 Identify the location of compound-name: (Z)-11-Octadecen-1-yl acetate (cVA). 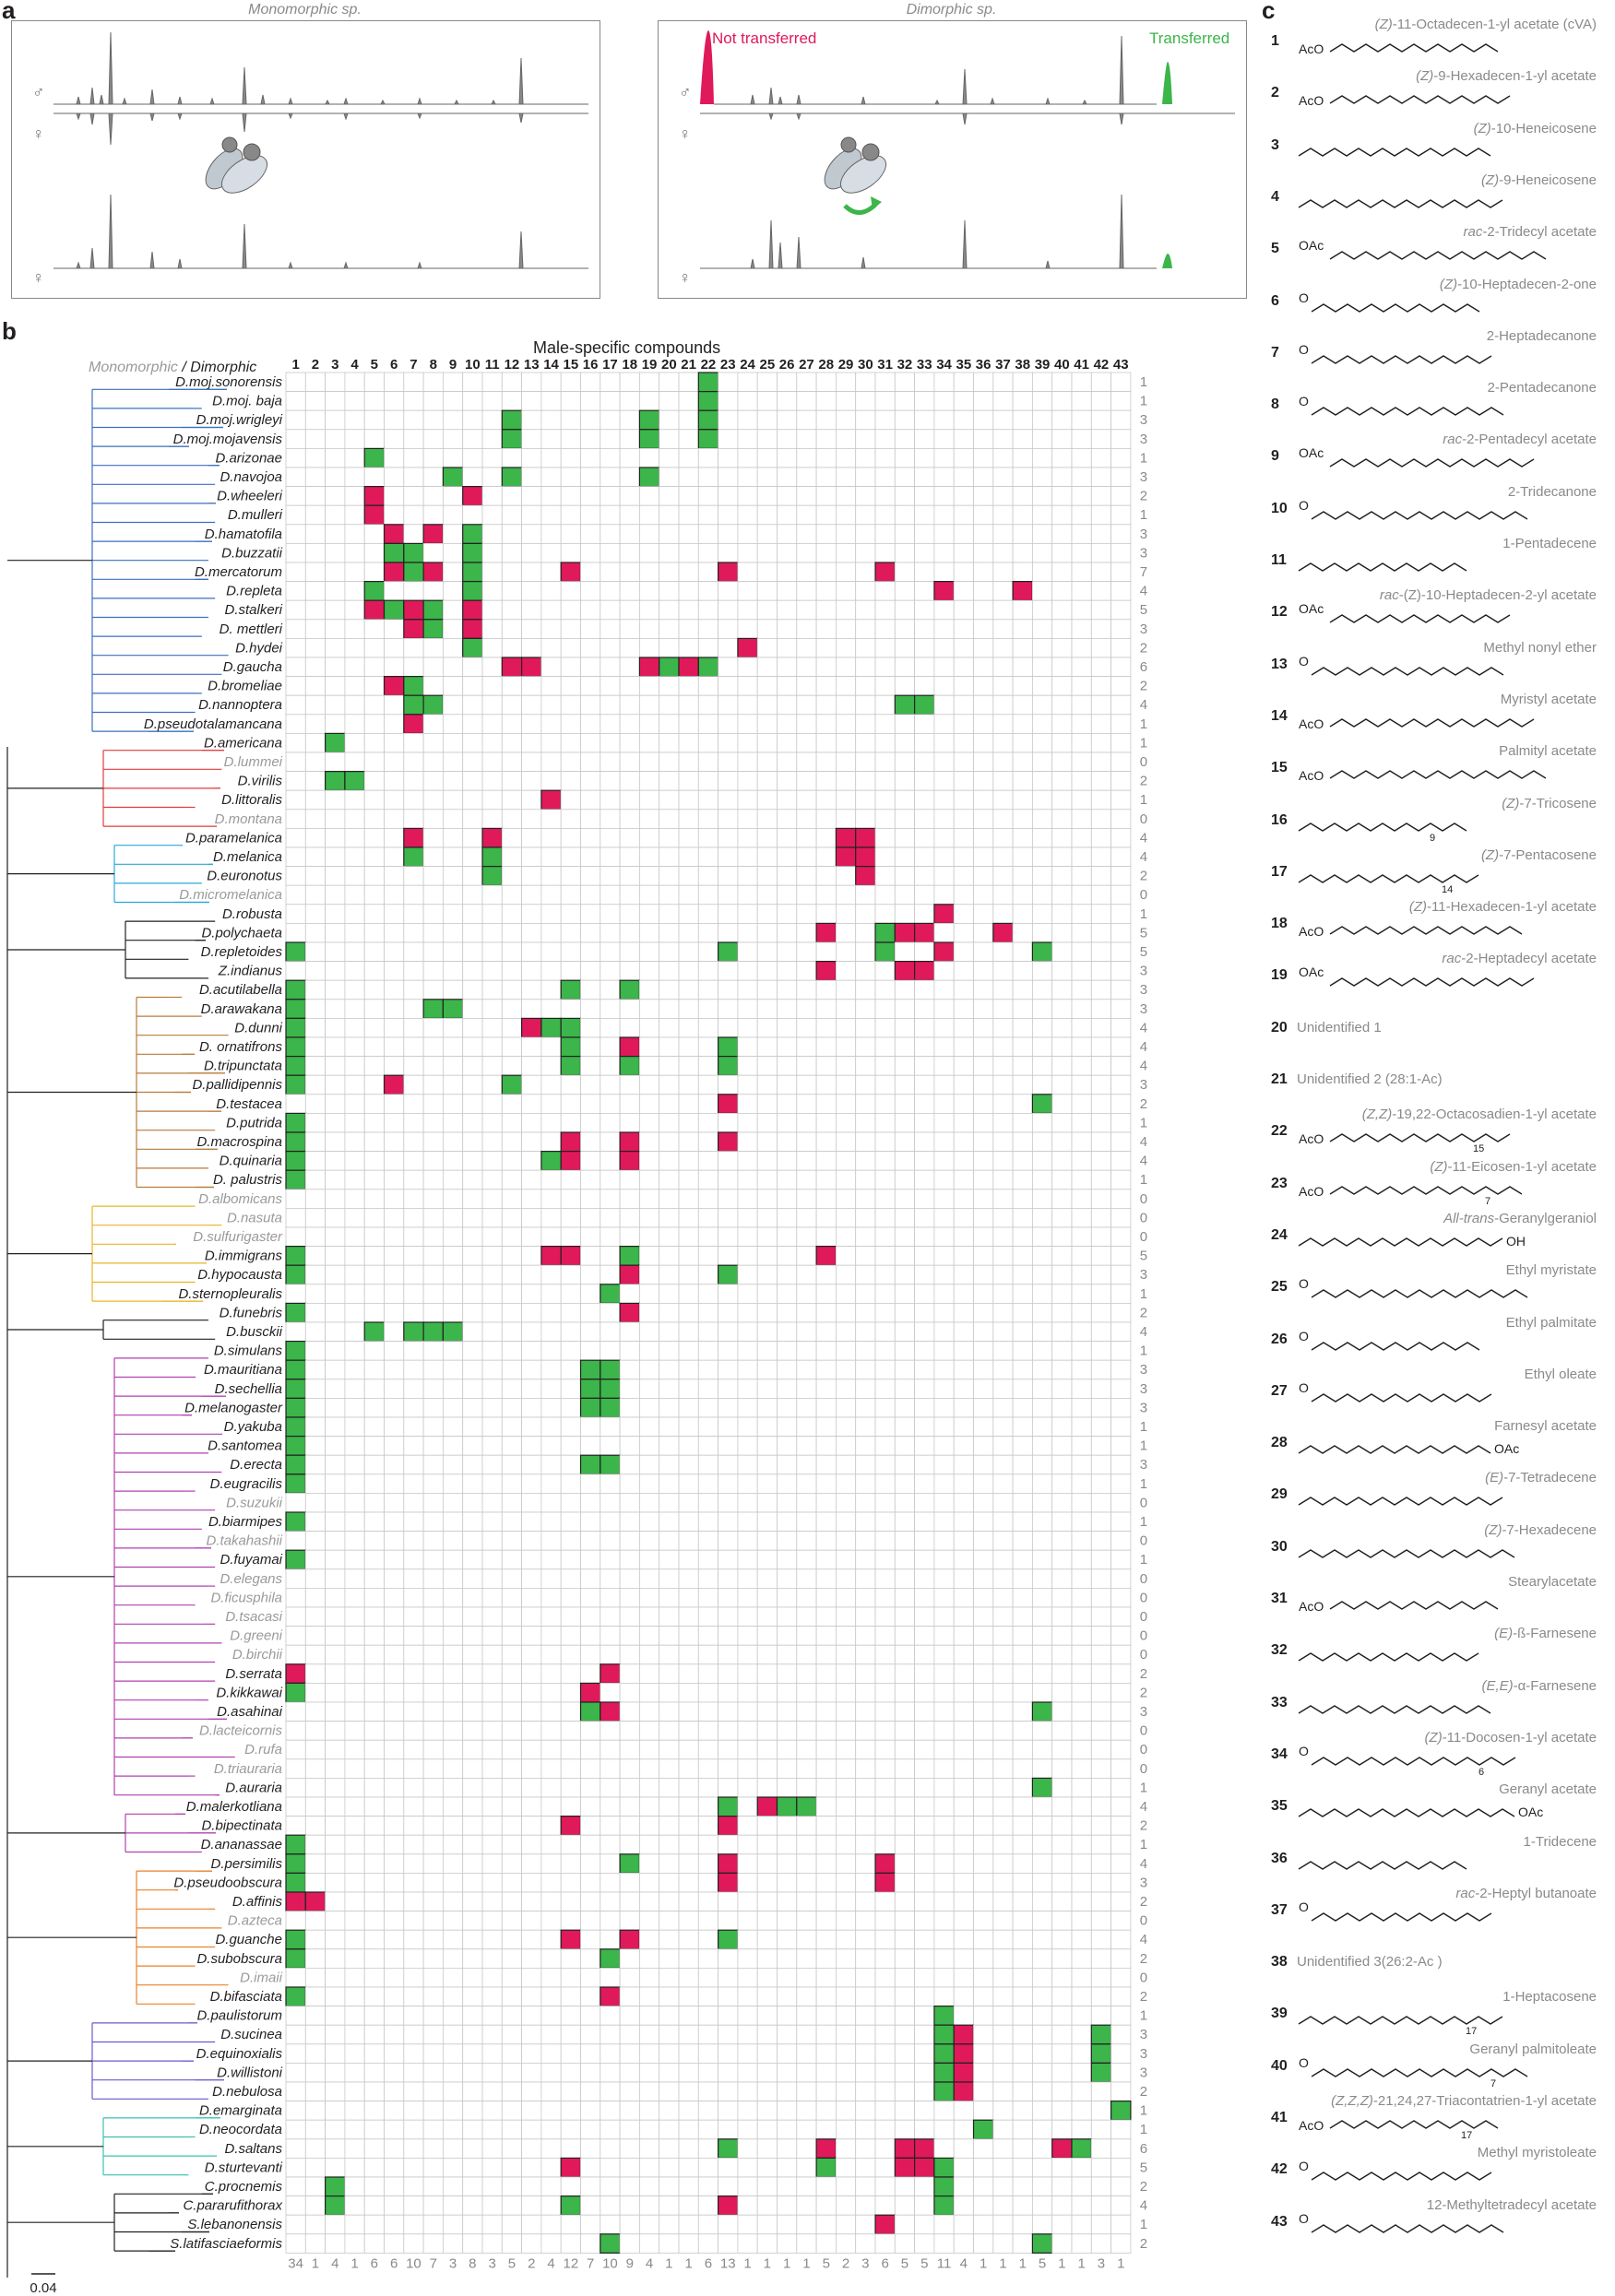
(1486, 24).